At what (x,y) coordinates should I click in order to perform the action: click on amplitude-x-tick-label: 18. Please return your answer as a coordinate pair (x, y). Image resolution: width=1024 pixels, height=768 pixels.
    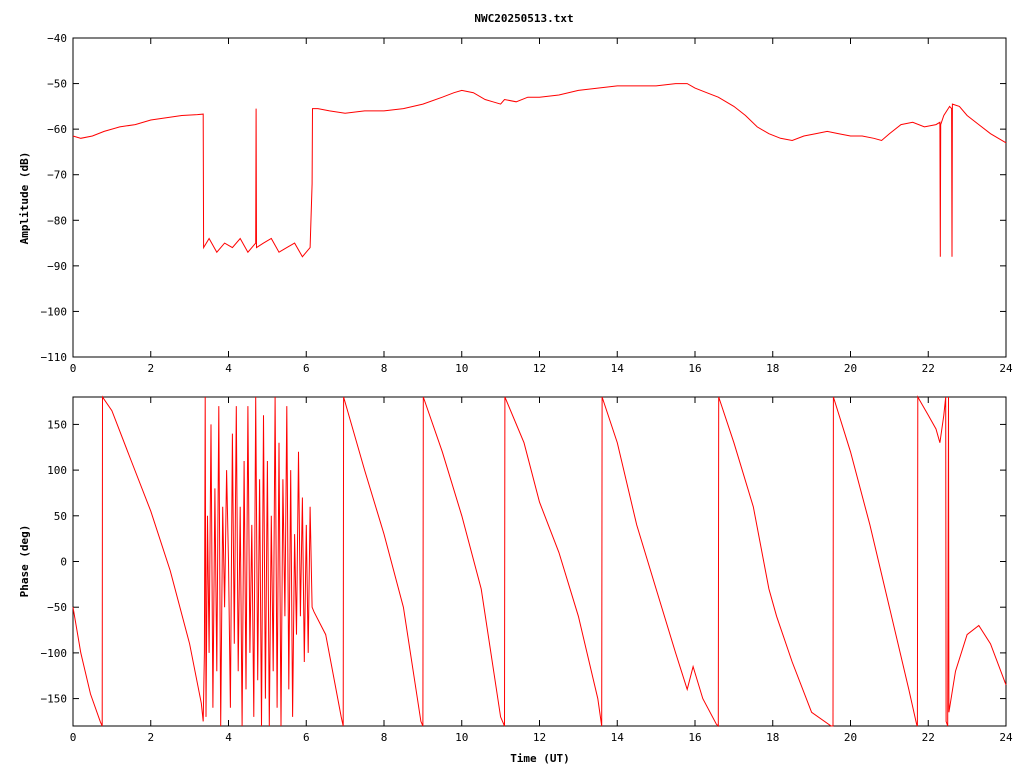
    Looking at the image, I should click on (772, 368).